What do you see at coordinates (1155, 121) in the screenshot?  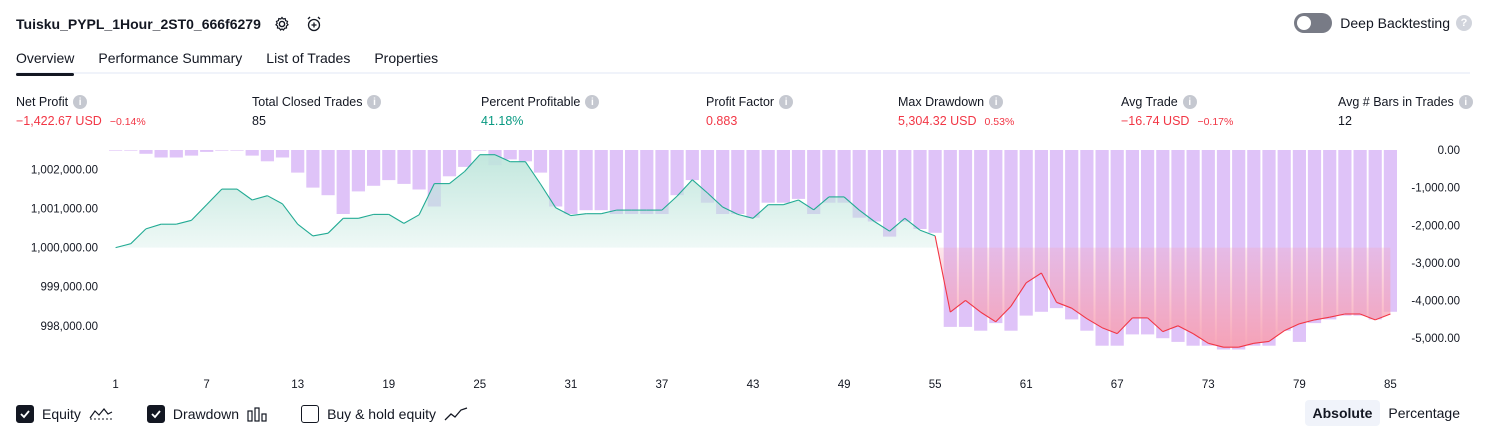 I see `avg-trade-value: −16.74 USD` at bounding box center [1155, 121].